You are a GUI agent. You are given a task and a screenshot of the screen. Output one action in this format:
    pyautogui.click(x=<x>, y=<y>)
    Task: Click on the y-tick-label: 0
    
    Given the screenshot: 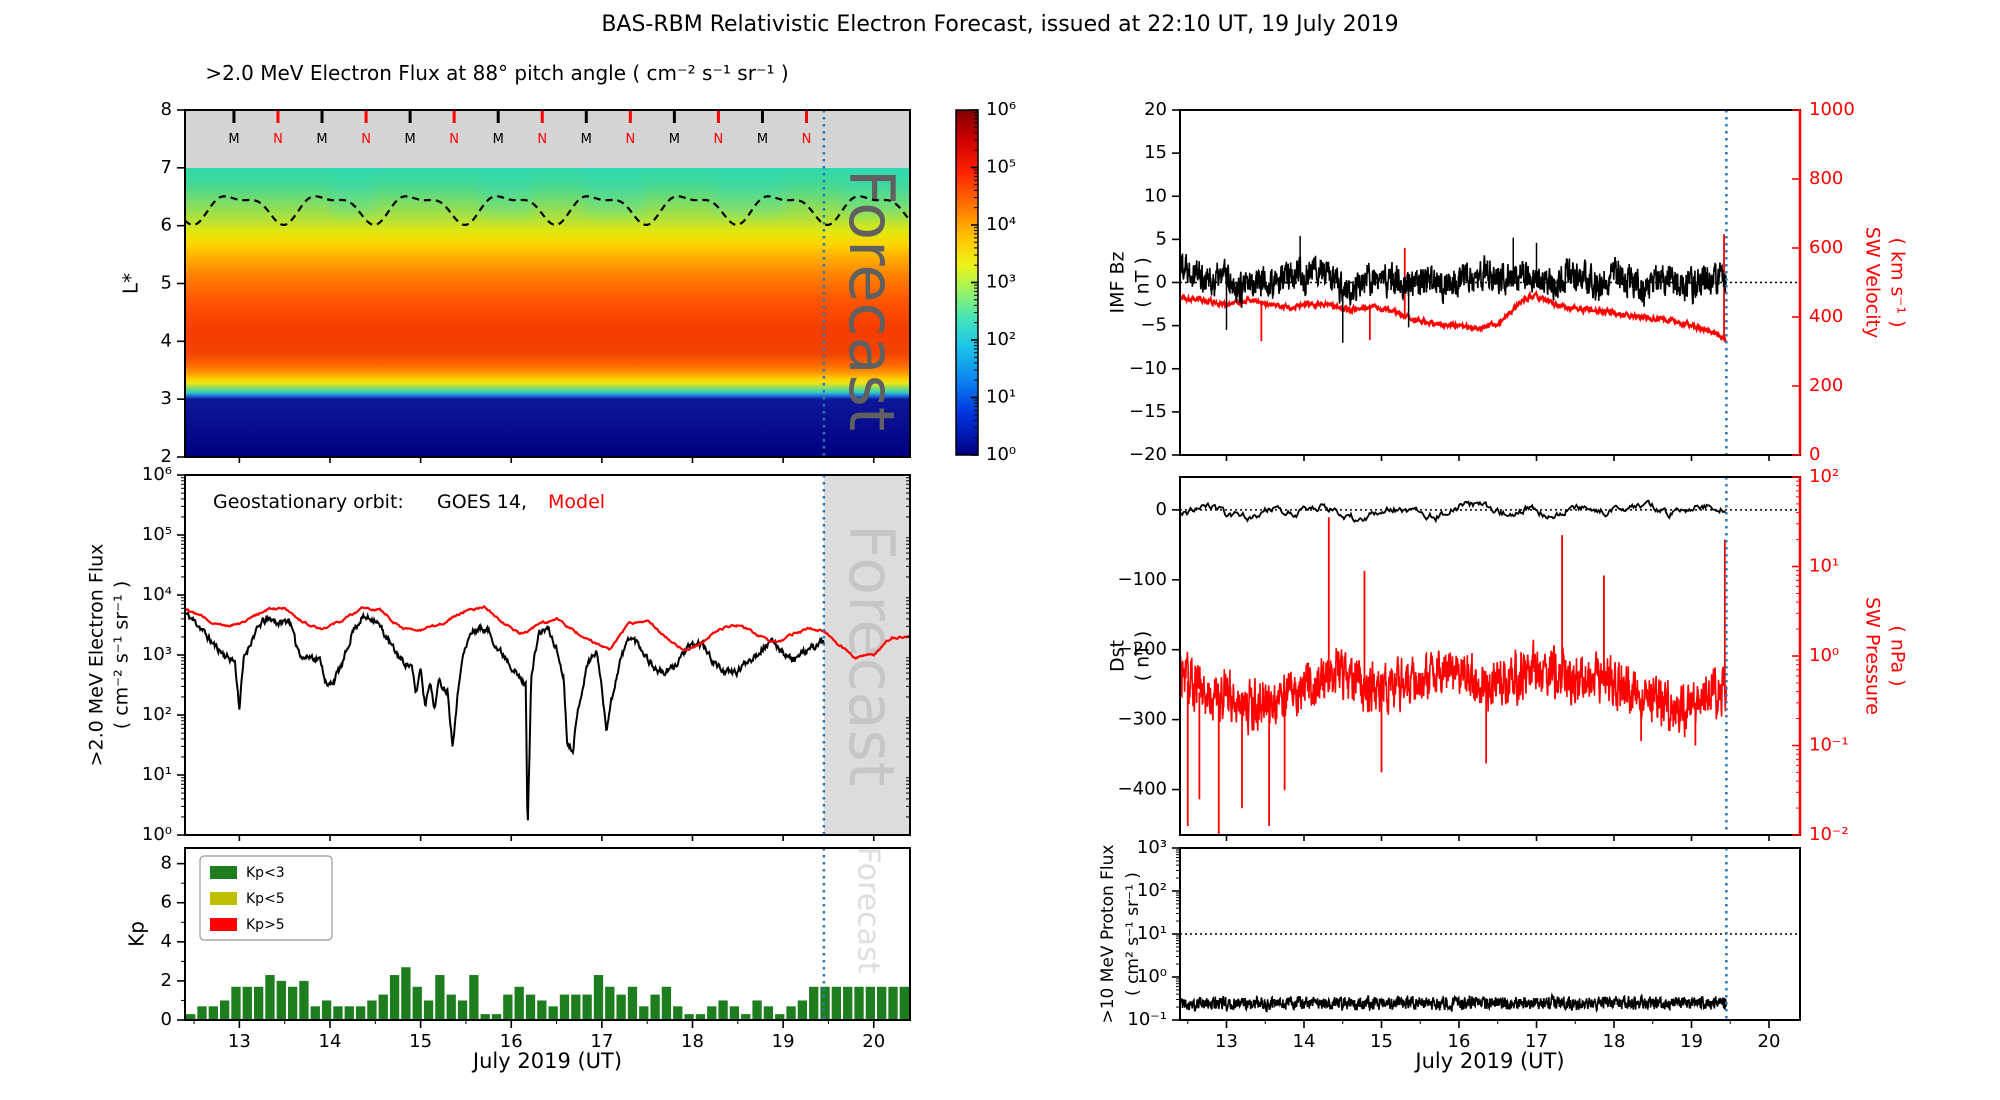 What is the action you would take?
    pyautogui.click(x=1161, y=282)
    